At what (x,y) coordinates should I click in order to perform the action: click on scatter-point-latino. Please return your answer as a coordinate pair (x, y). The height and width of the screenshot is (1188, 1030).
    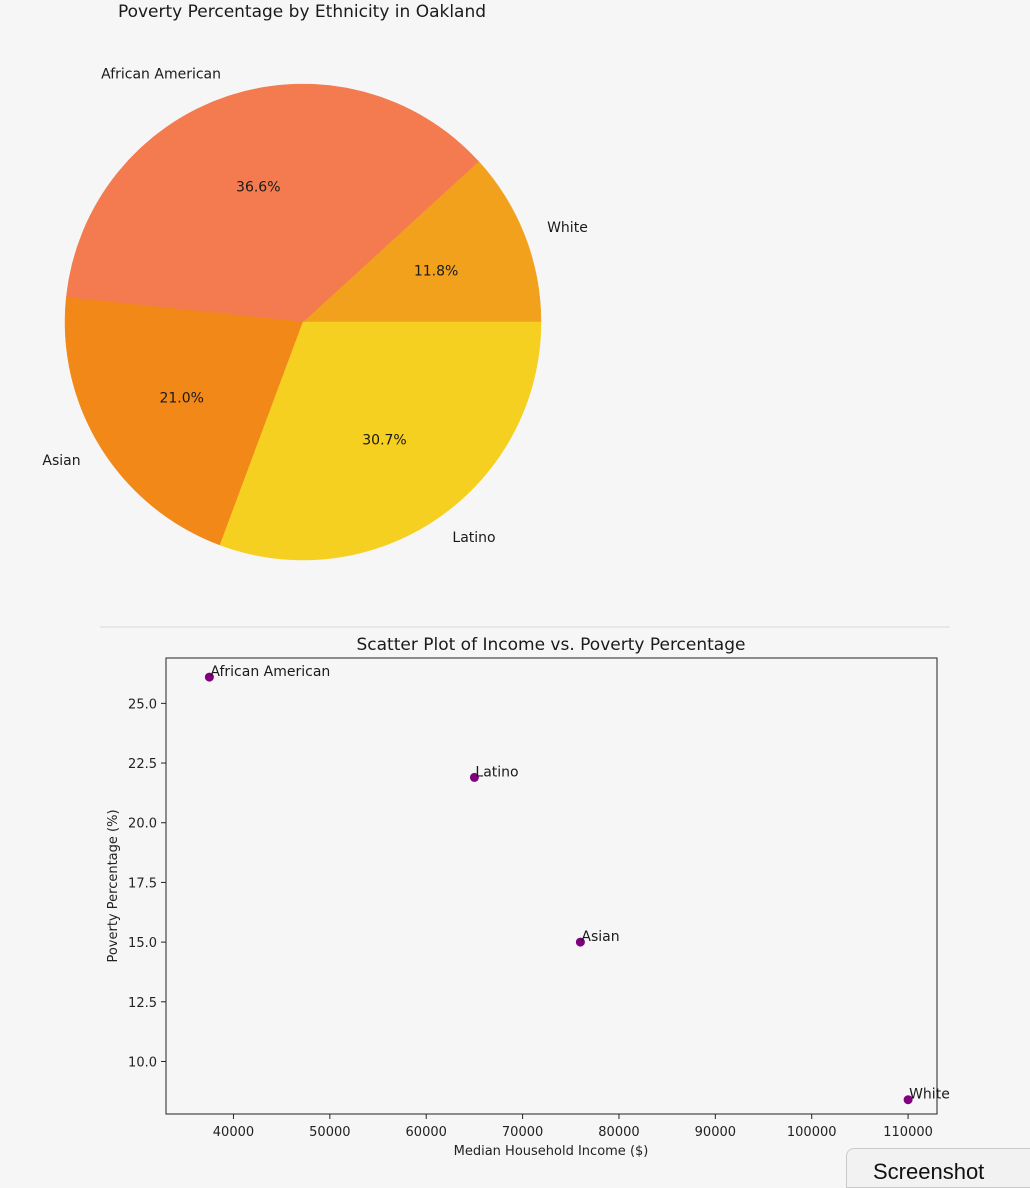
    Looking at the image, I should click on (474, 777).